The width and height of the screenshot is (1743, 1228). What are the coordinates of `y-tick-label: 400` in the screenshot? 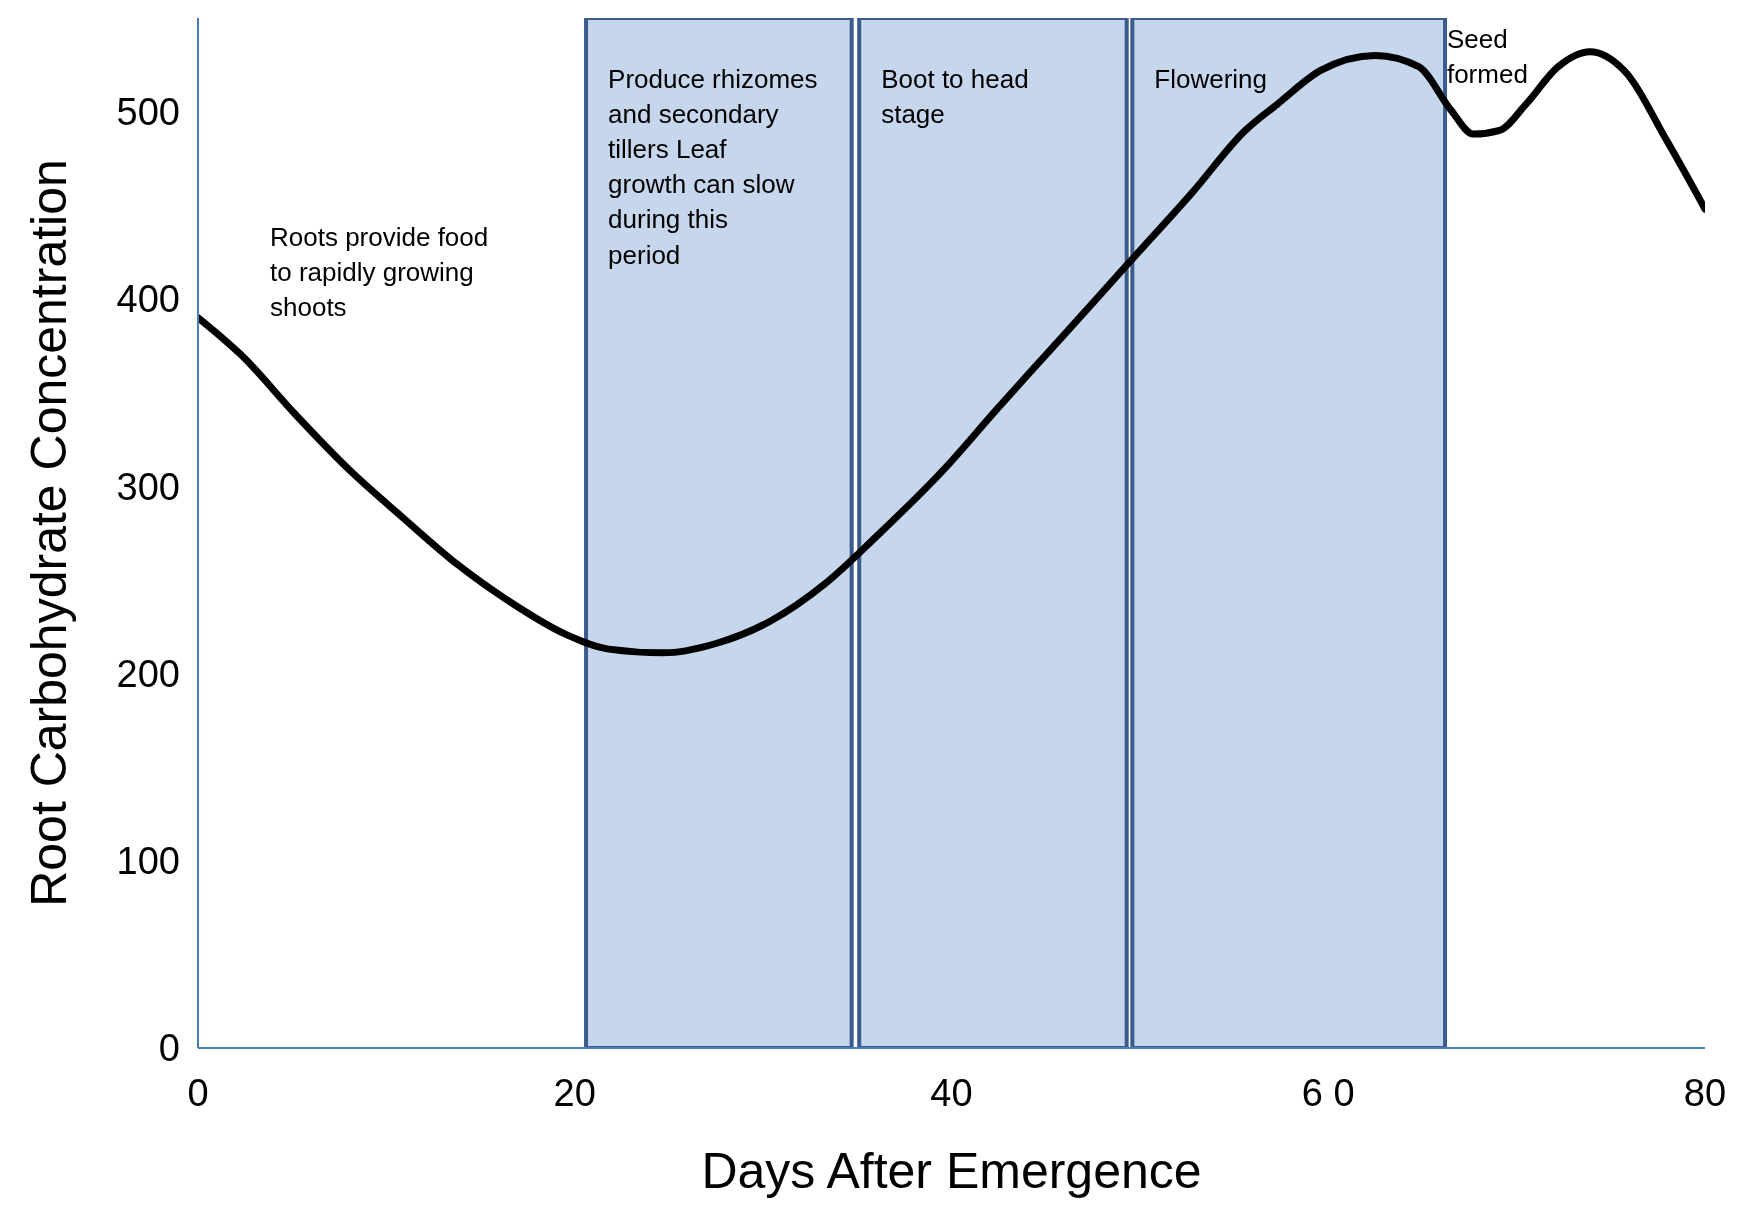 It's located at (148, 299).